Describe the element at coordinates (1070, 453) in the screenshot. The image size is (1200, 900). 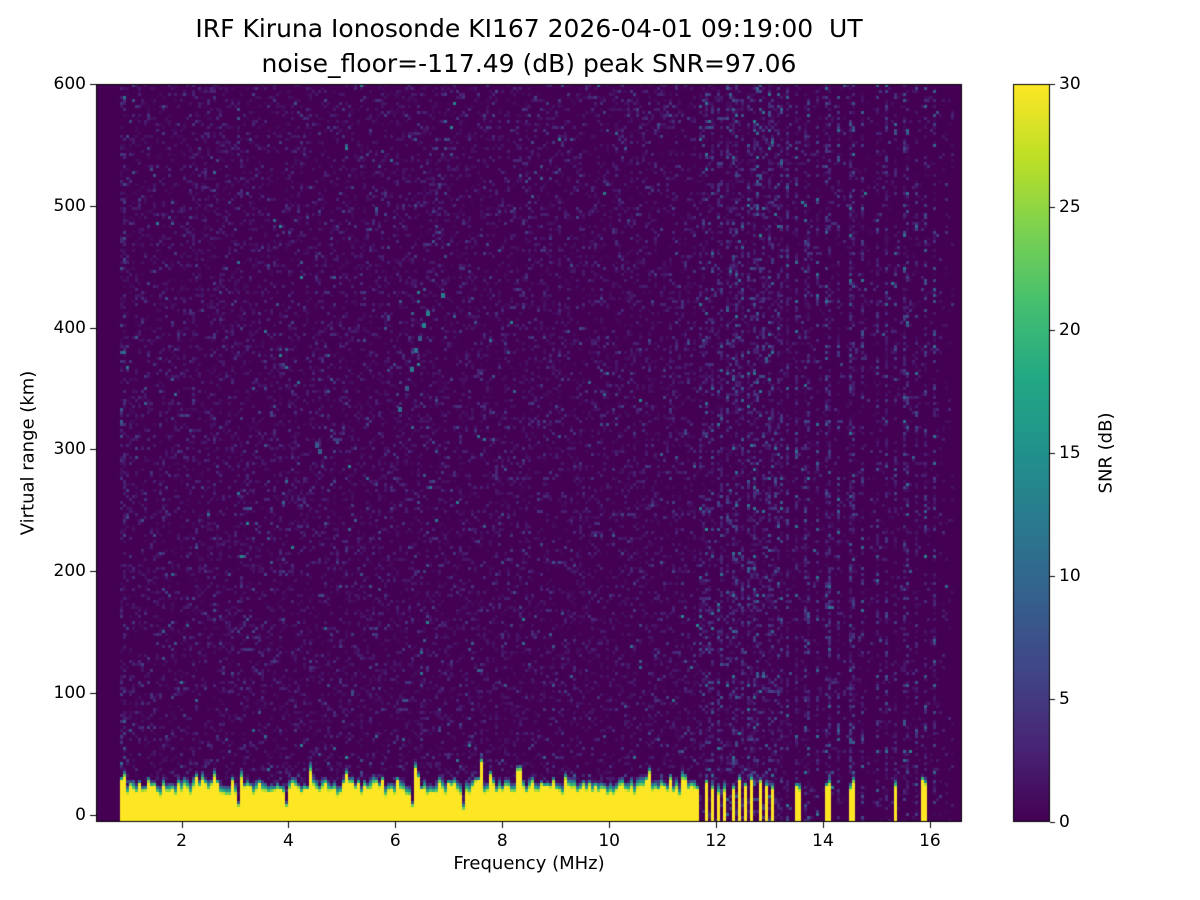
I see `colorbar-tick-label: 15` at that location.